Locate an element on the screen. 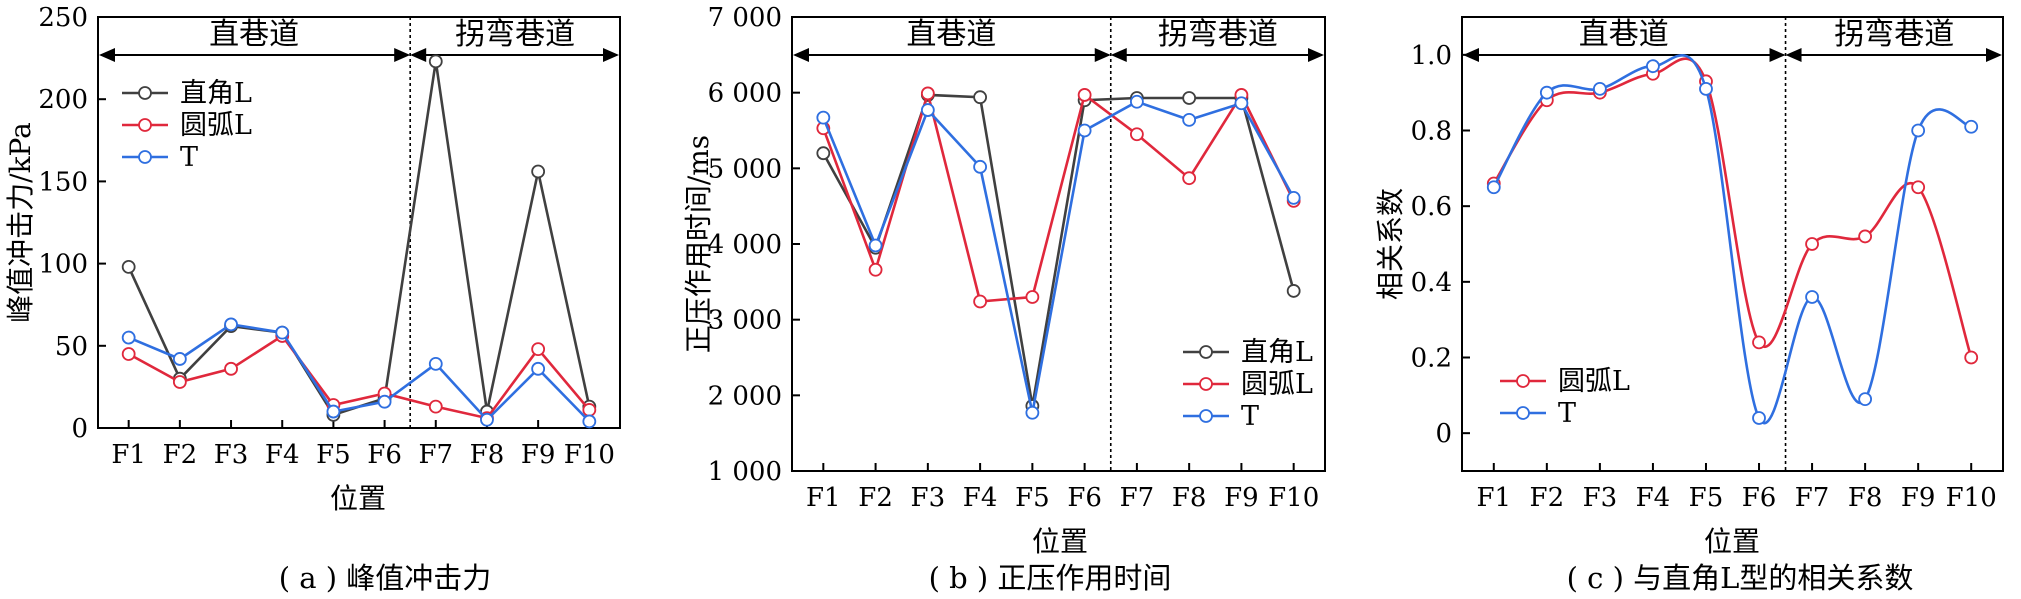  y-tick-label: 200 is located at coordinates (63, 100).